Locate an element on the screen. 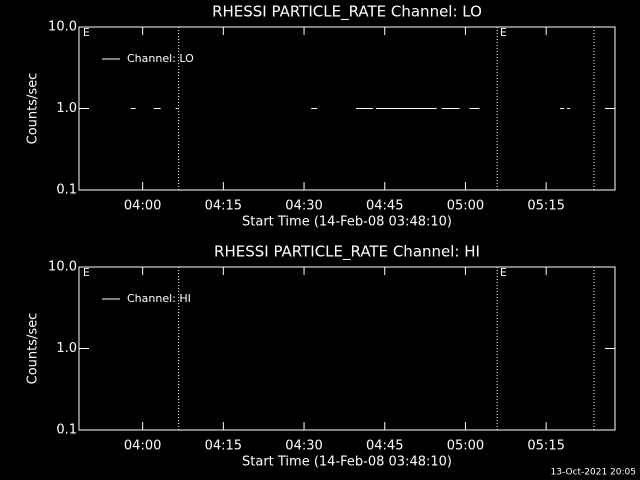  chart-title: RHESSI PARTICLE_RATE Channel: LO is located at coordinates (347, 12).